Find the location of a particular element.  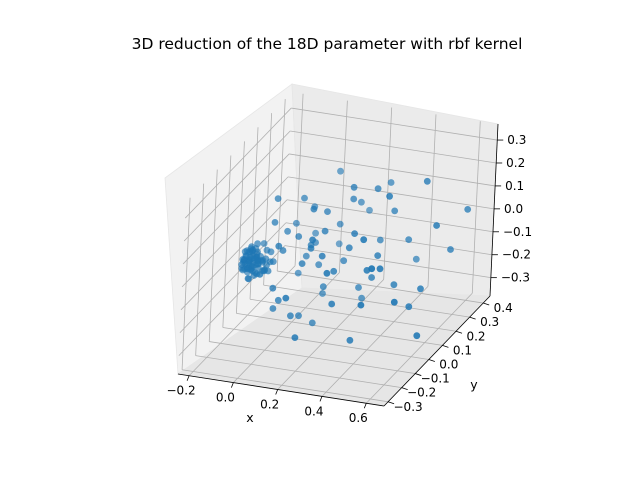

y-tick-label: 0.0 is located at coordinates (448, 364).